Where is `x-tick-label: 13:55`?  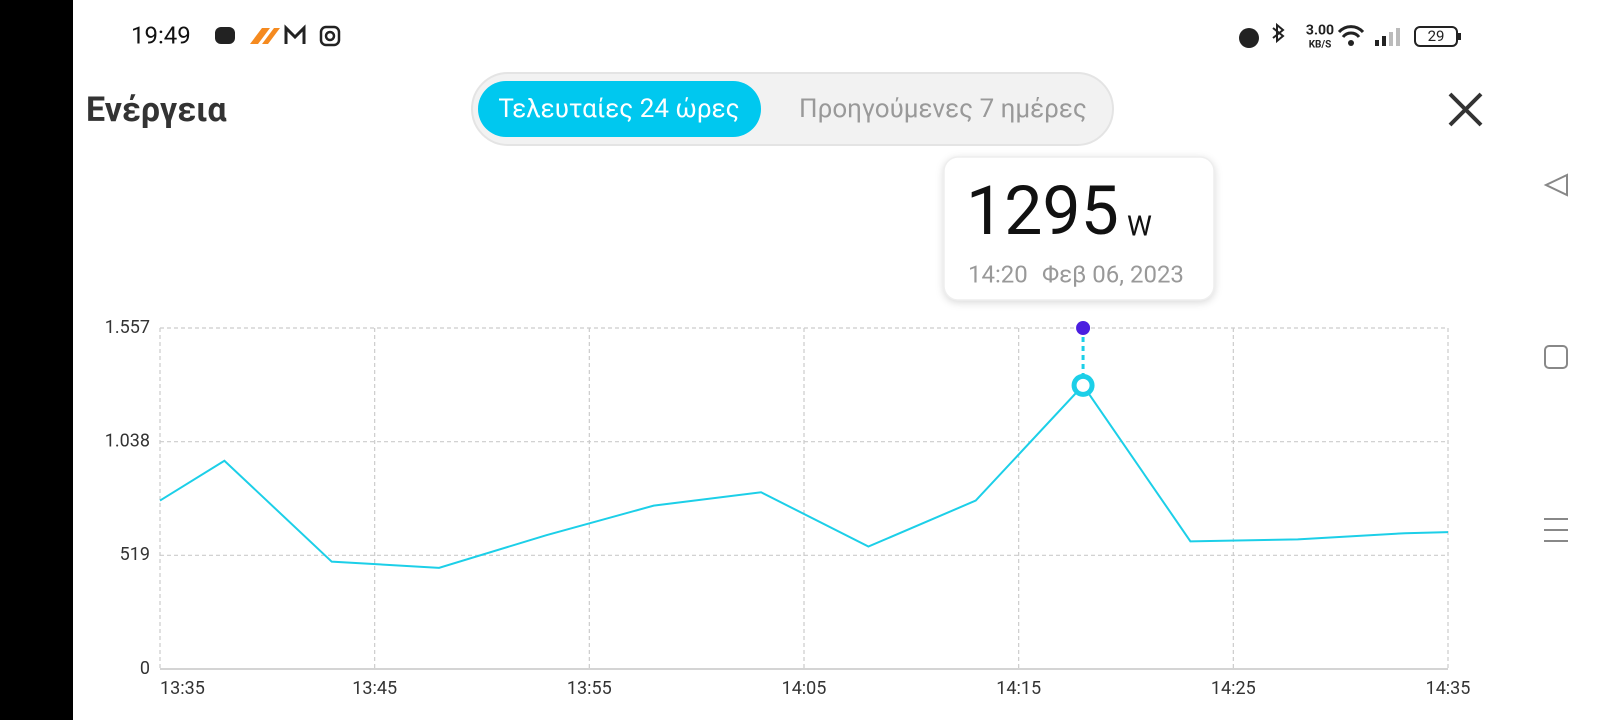 x-tick-label: 13:55 is located at coordinates (589, 688).